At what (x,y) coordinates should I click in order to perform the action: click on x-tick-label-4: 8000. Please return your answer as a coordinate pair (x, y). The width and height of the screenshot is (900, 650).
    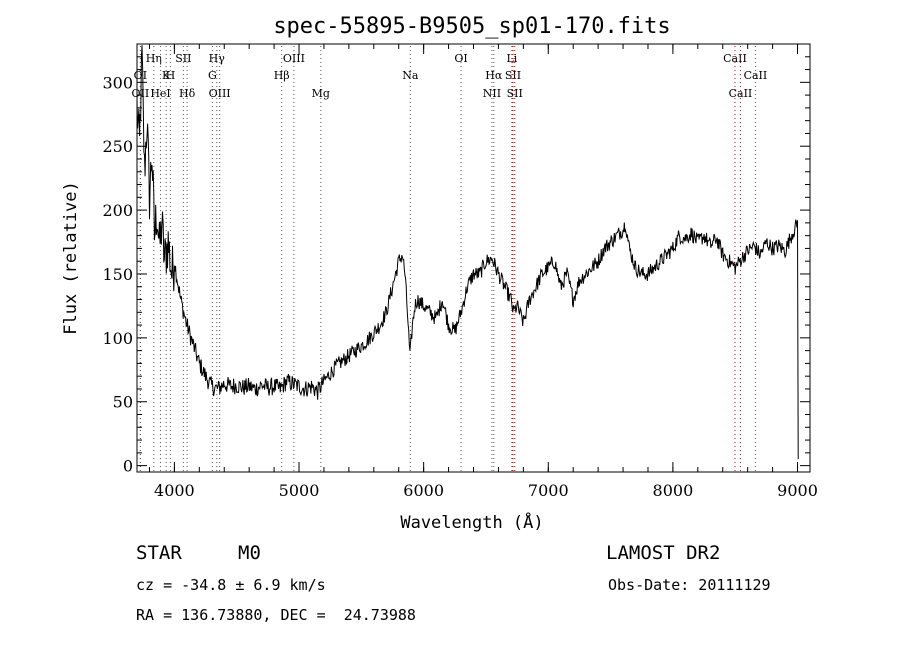
    Looking at the image, I should click on (673, 490).